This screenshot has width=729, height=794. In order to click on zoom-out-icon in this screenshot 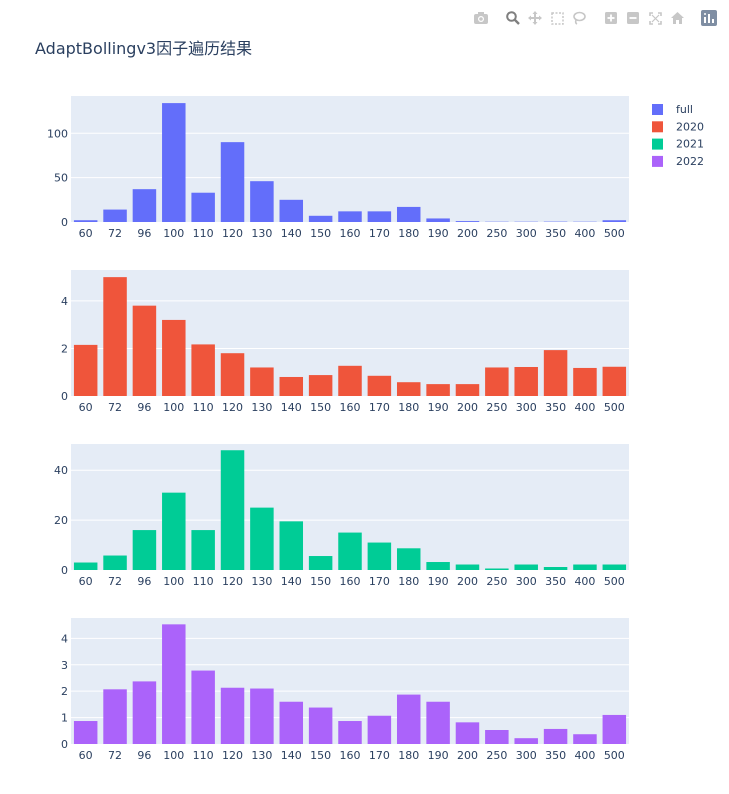, I will do `click(633, 18)`.